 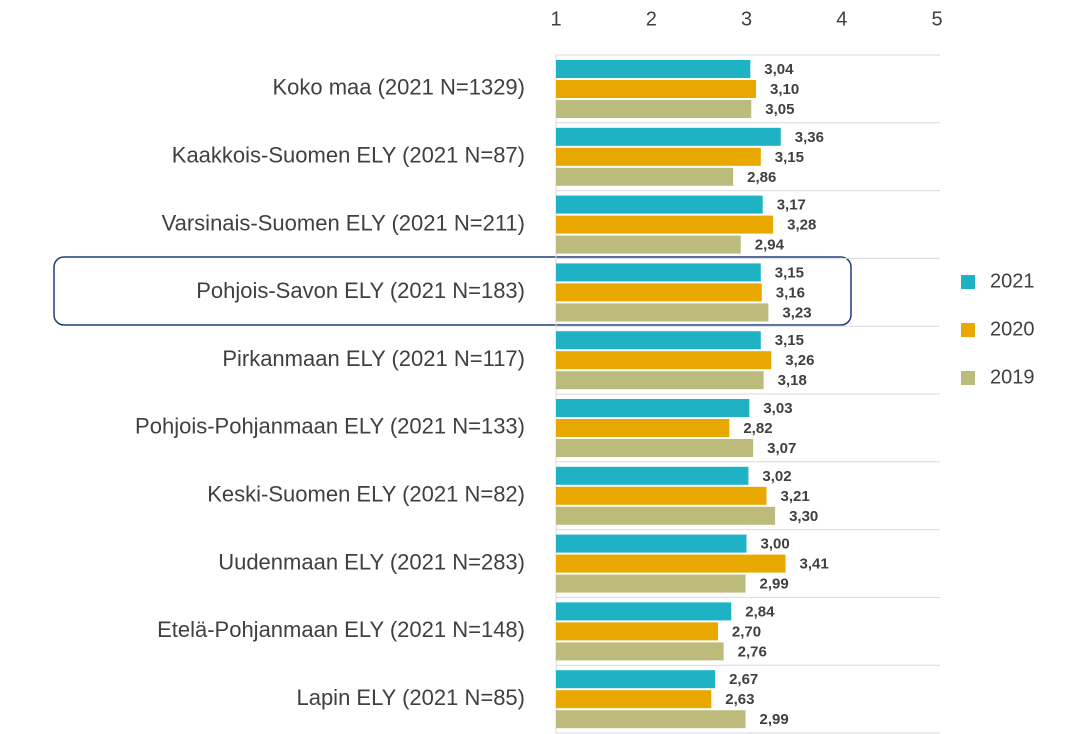 What do you see at coordinates (779, 109) in the screenshot?
I see `value-label: 3,05` at bounding box center [779, 109].